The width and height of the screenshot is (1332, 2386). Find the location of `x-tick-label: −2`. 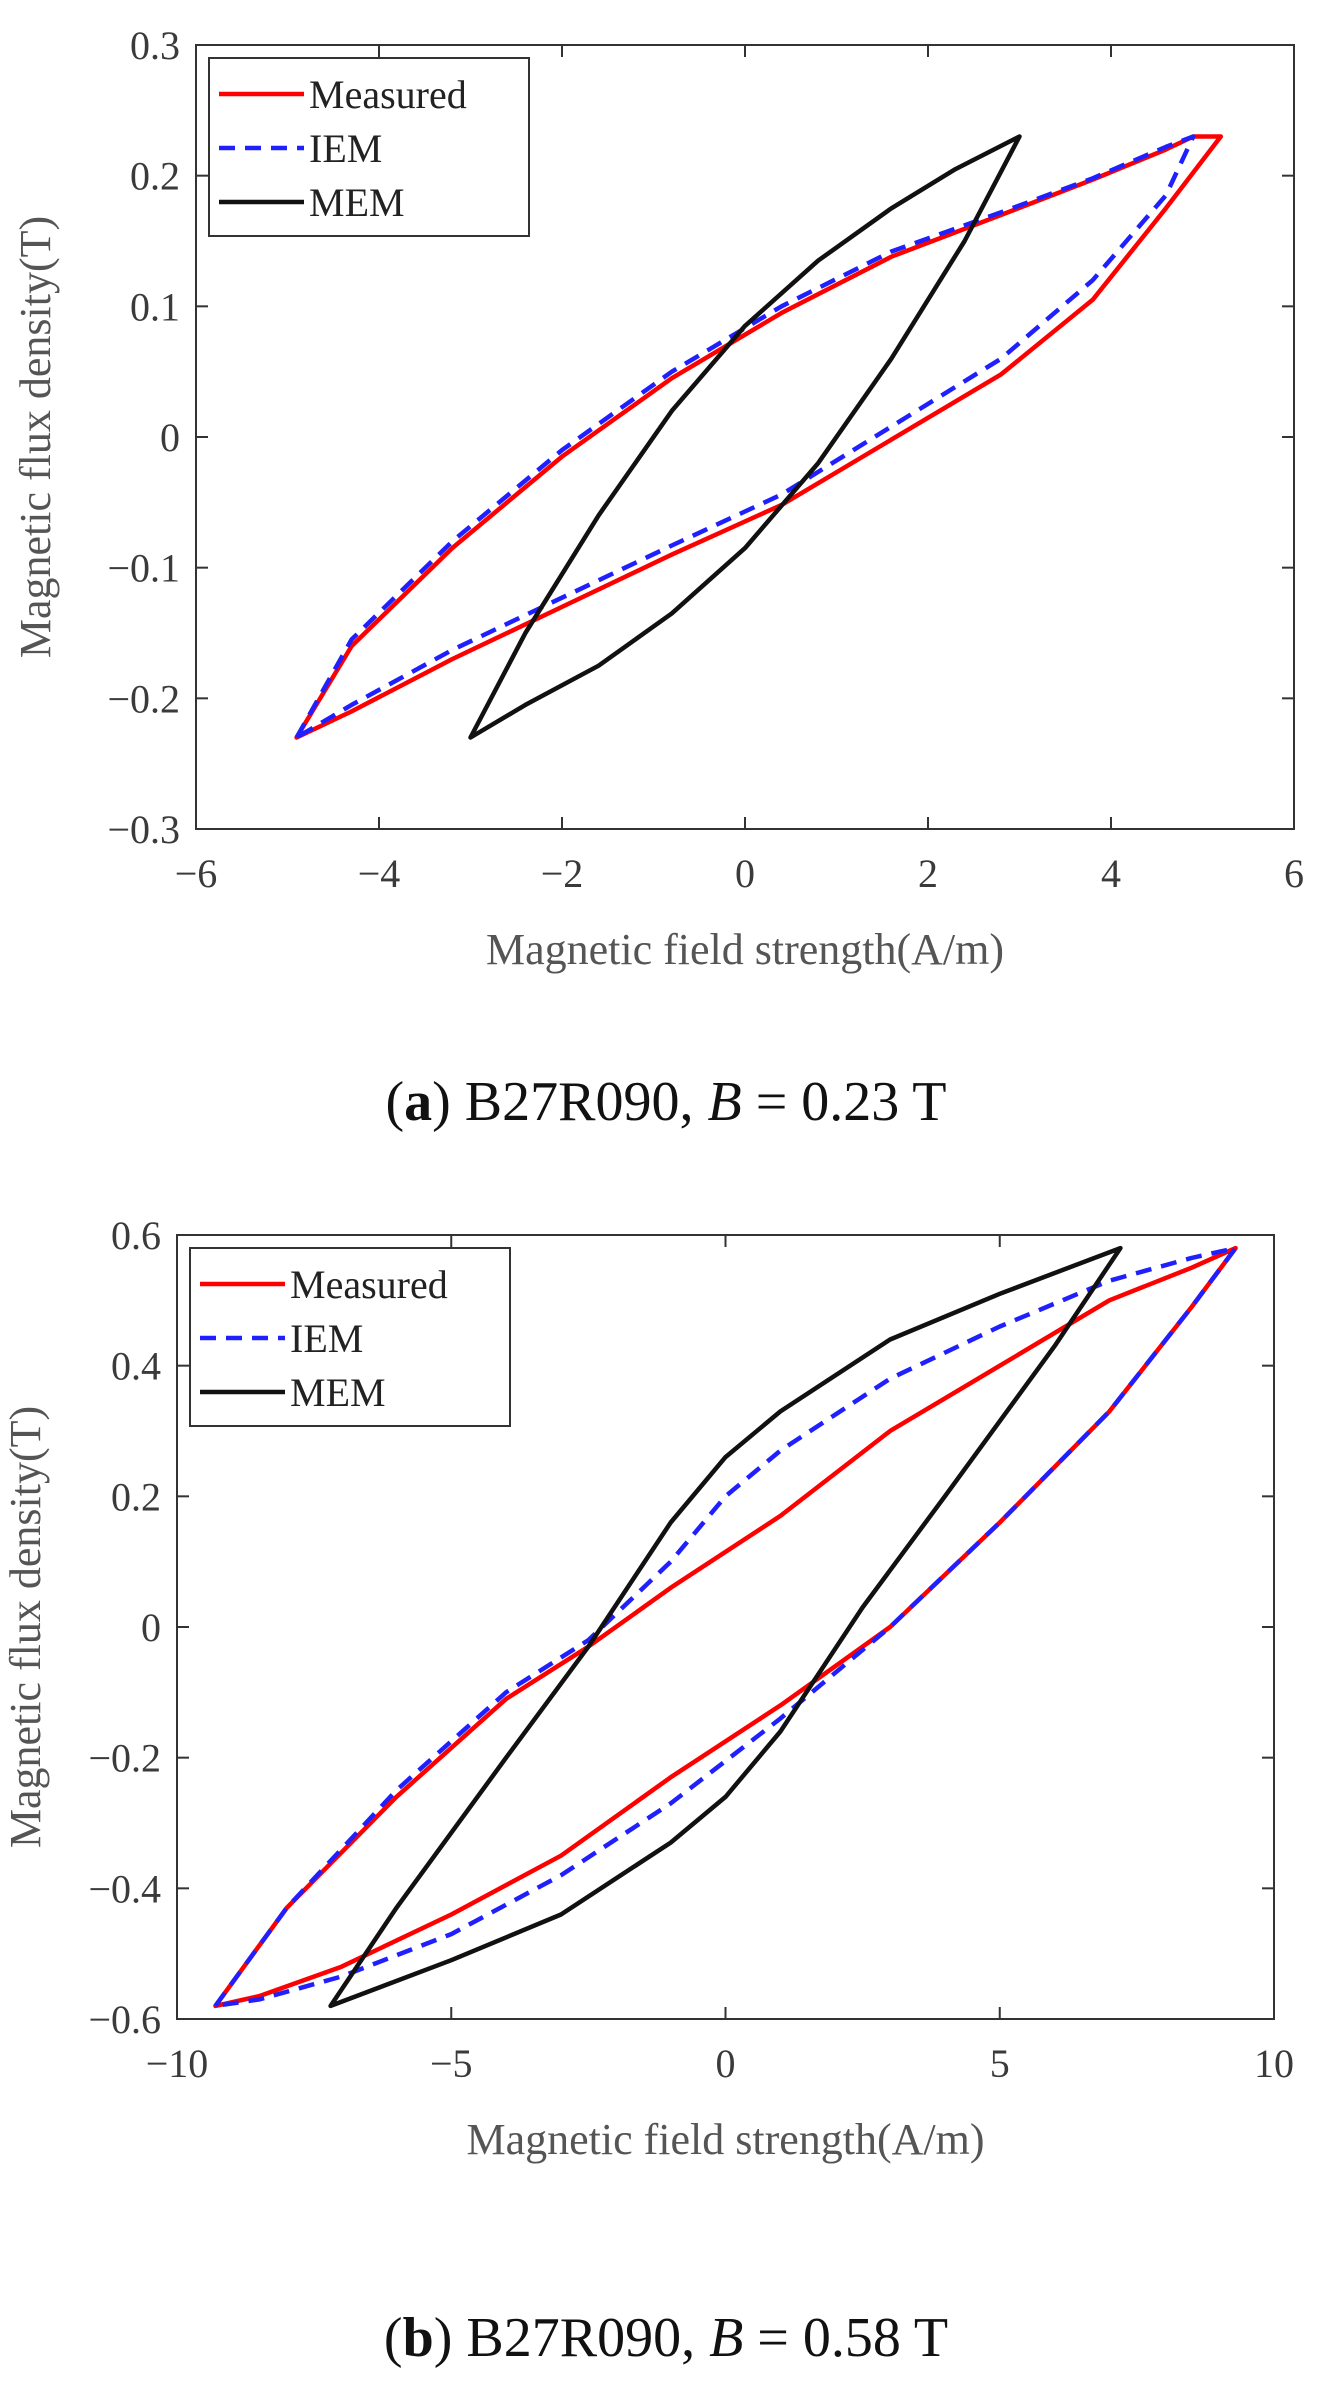

x-tick-label: −2 is located at coordinates (562, 873).